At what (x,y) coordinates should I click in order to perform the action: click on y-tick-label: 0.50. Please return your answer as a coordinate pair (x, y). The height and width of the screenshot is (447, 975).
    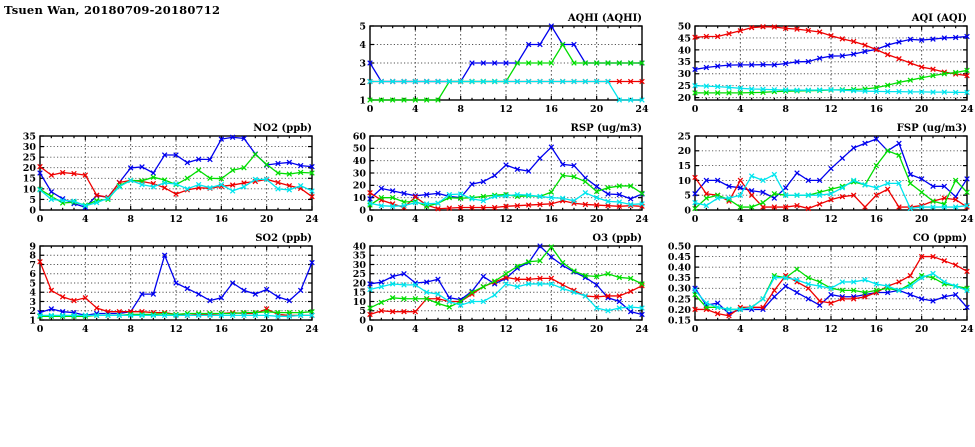
    Looking at the image, I should click on (680, 246).